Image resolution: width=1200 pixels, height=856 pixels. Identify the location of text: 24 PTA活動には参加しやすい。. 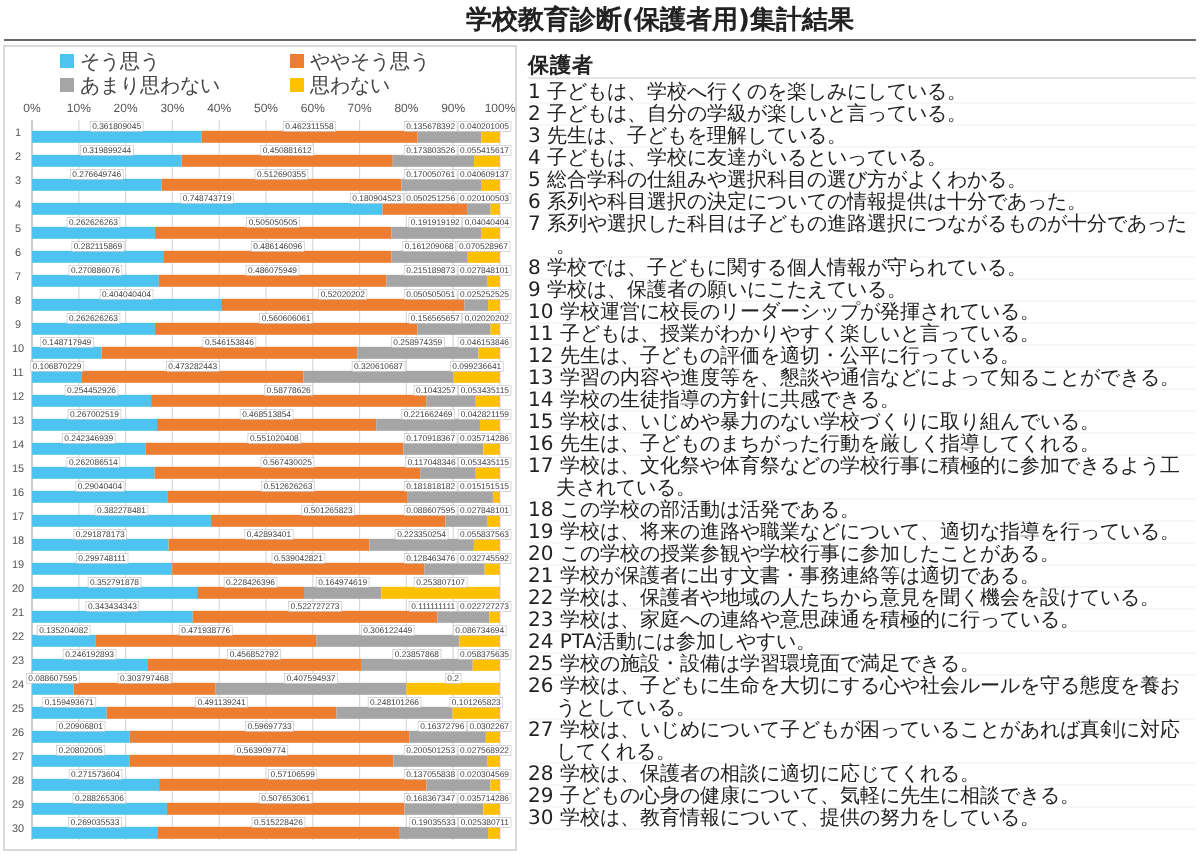
(672, 642).